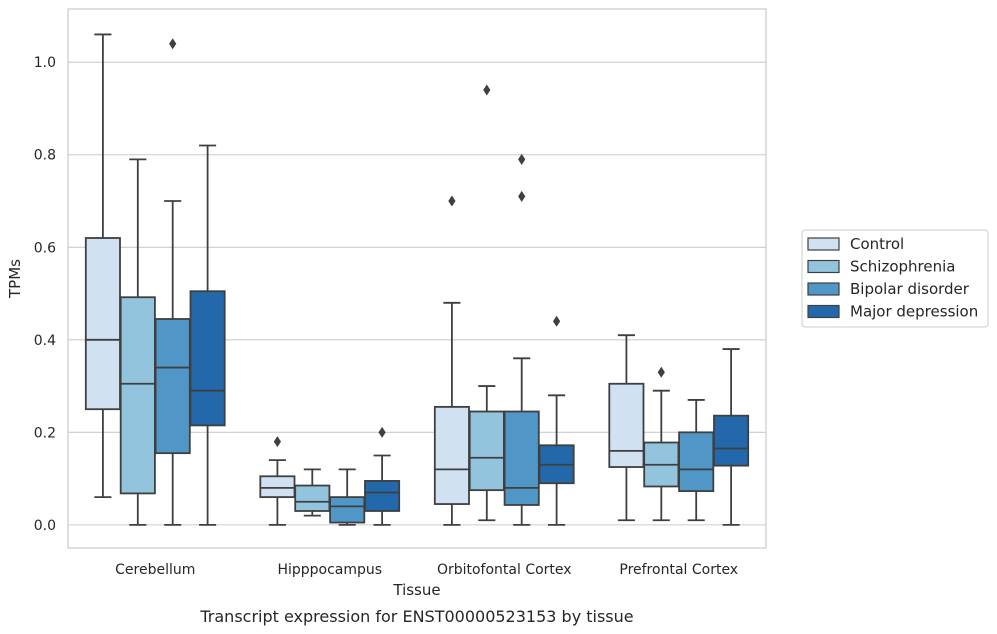  What do you see at coordinates (45, 294) in the screenshot?
I see `y-tick-labels: 0.0 0.2 0.4 0.6 0.8 1.0` at bounding box center [45, 294].